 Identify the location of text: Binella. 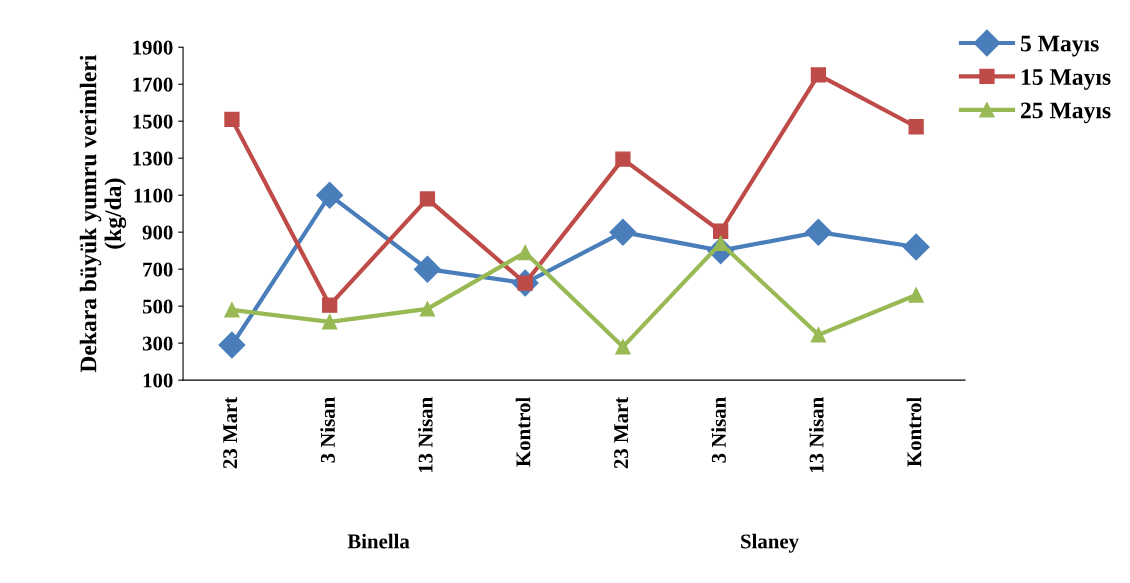
(378, 541).